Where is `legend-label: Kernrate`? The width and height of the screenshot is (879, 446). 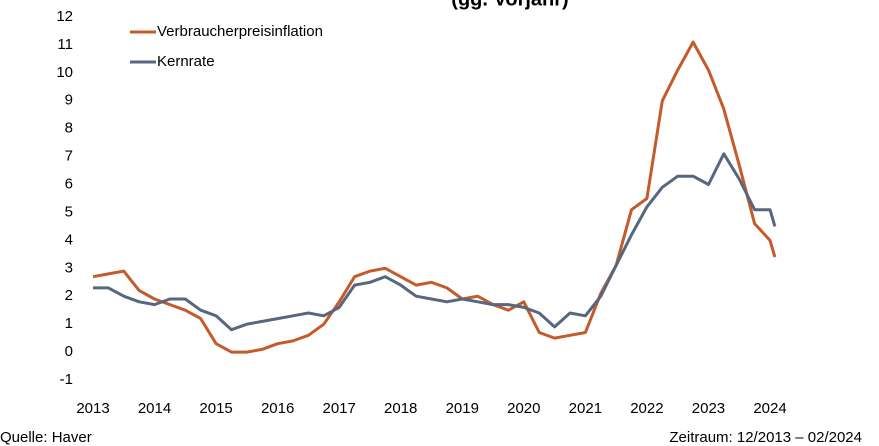 legend-label: Kernrate is located at coordinates (186, 61).